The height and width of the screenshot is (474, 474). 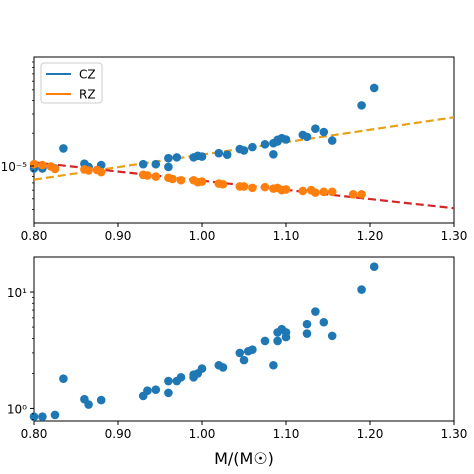 What do you see at coordinates (202, 236) in the screenshot?
I see `top-x-tick-label: 1.00` at bounding box center [202, 236].